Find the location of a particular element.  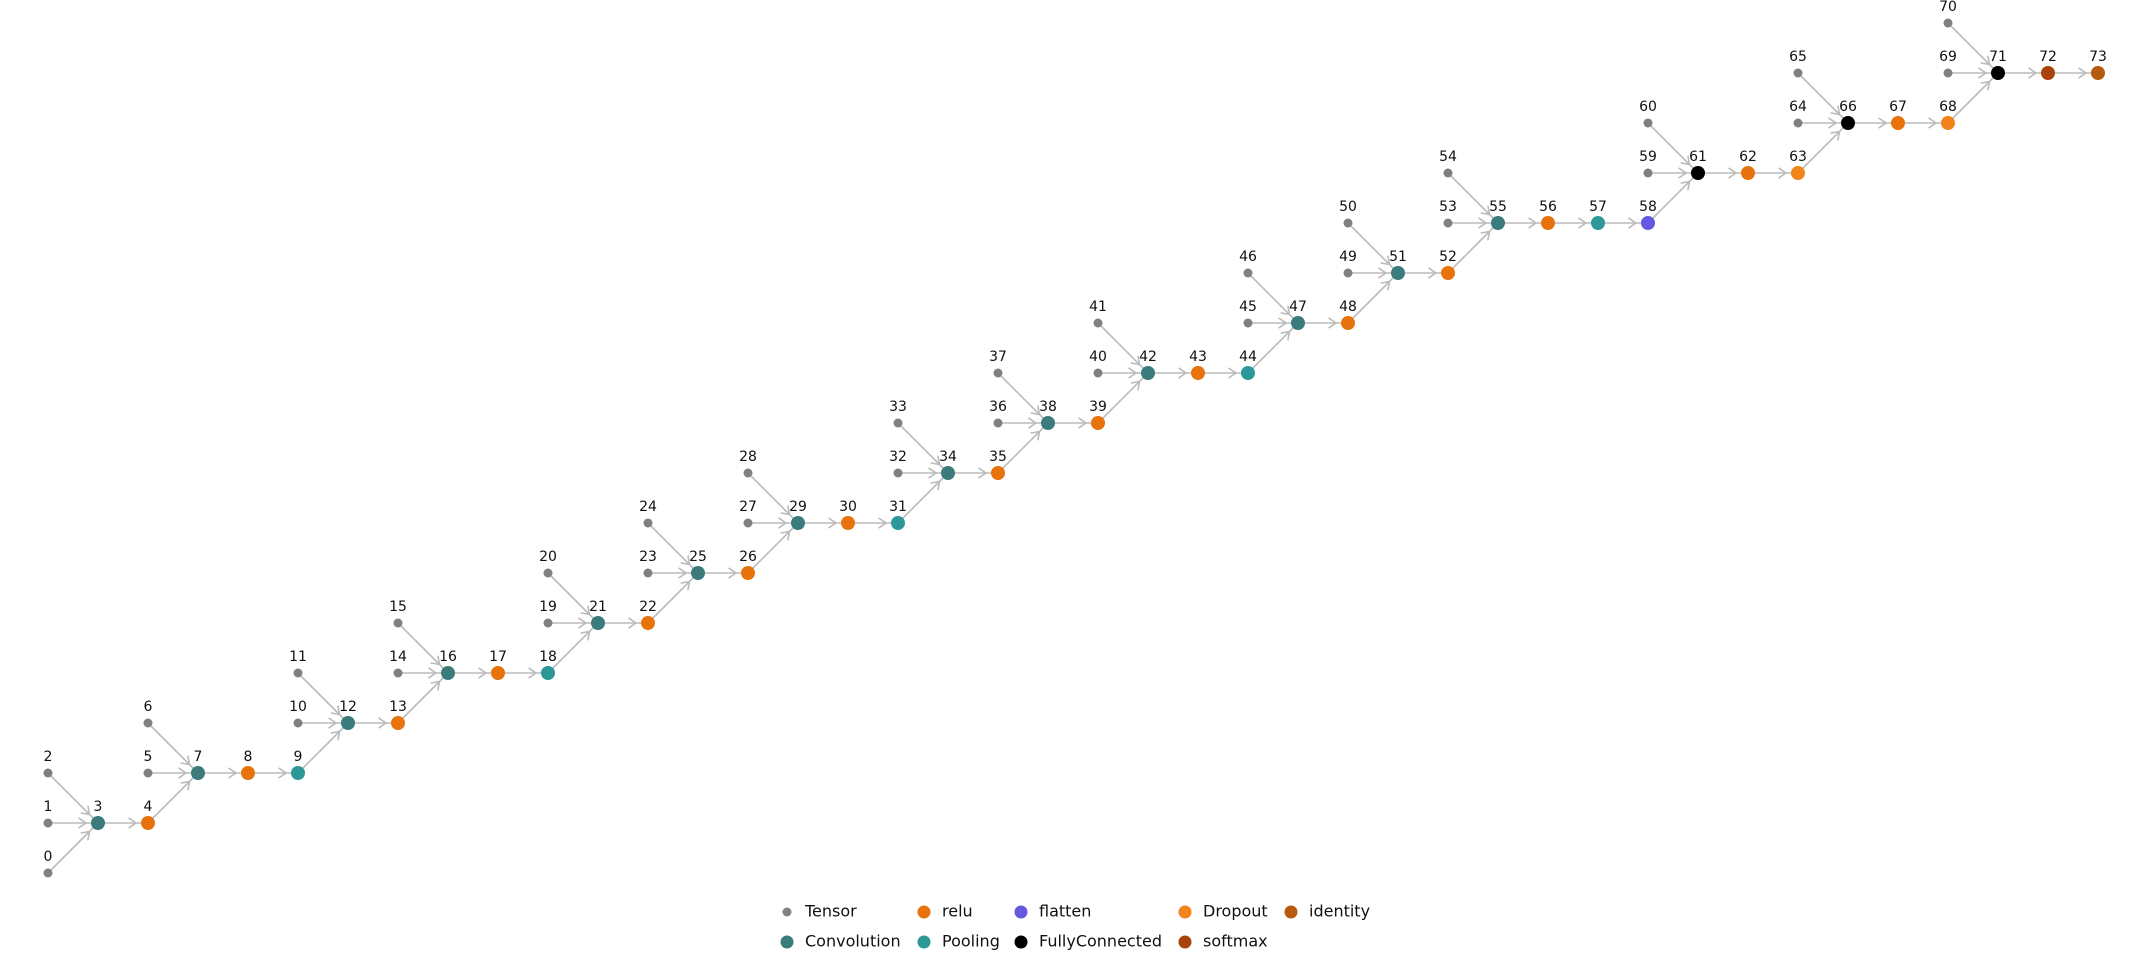

node: 47 is located at coordinates (1298, 314).